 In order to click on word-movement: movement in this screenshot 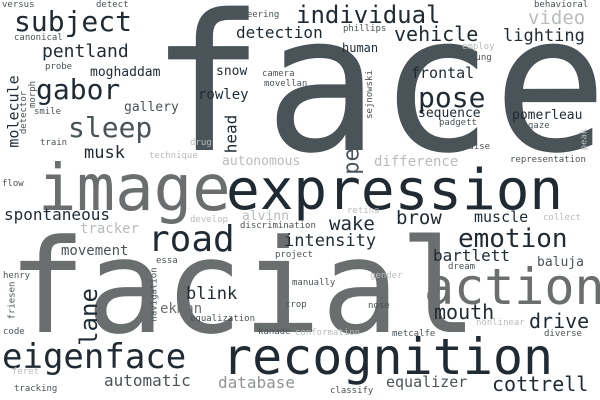, I will do `click(95, 251)`.